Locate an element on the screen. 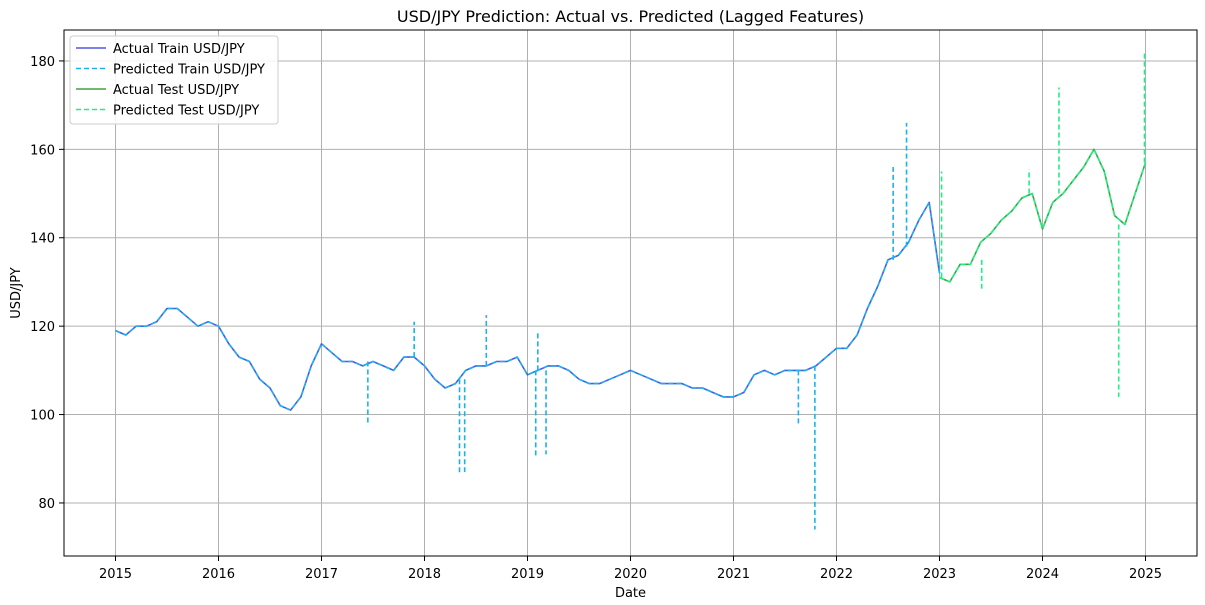 The image size is (1205, 605). x-tick-label: 2024 is located at coordinates (1042, 574).